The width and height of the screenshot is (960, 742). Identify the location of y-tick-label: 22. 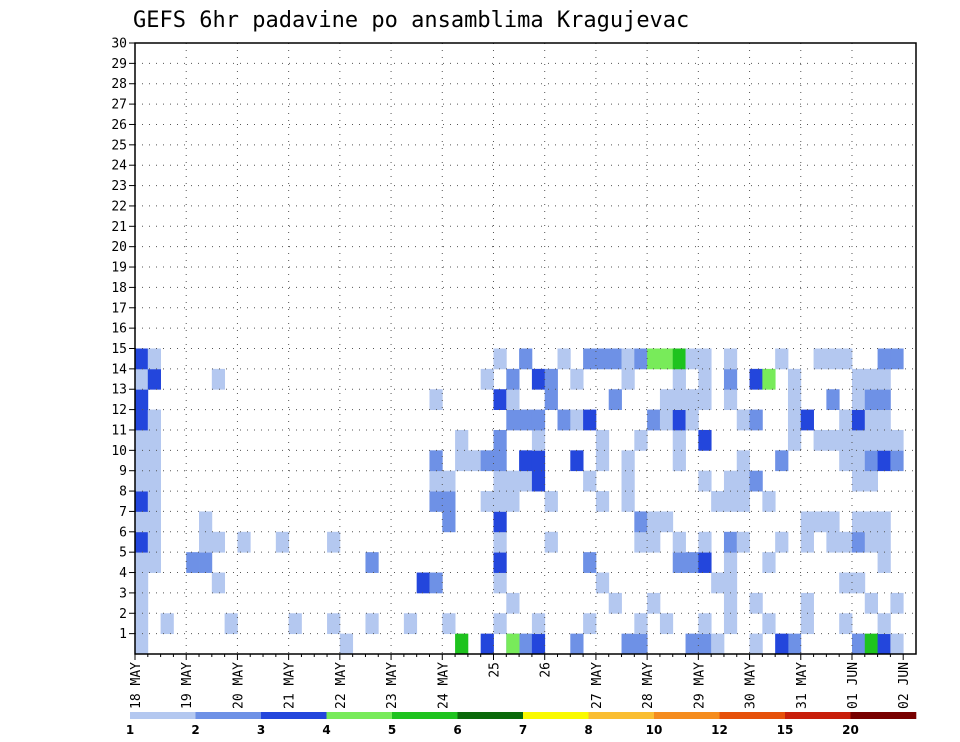
(119, 206).